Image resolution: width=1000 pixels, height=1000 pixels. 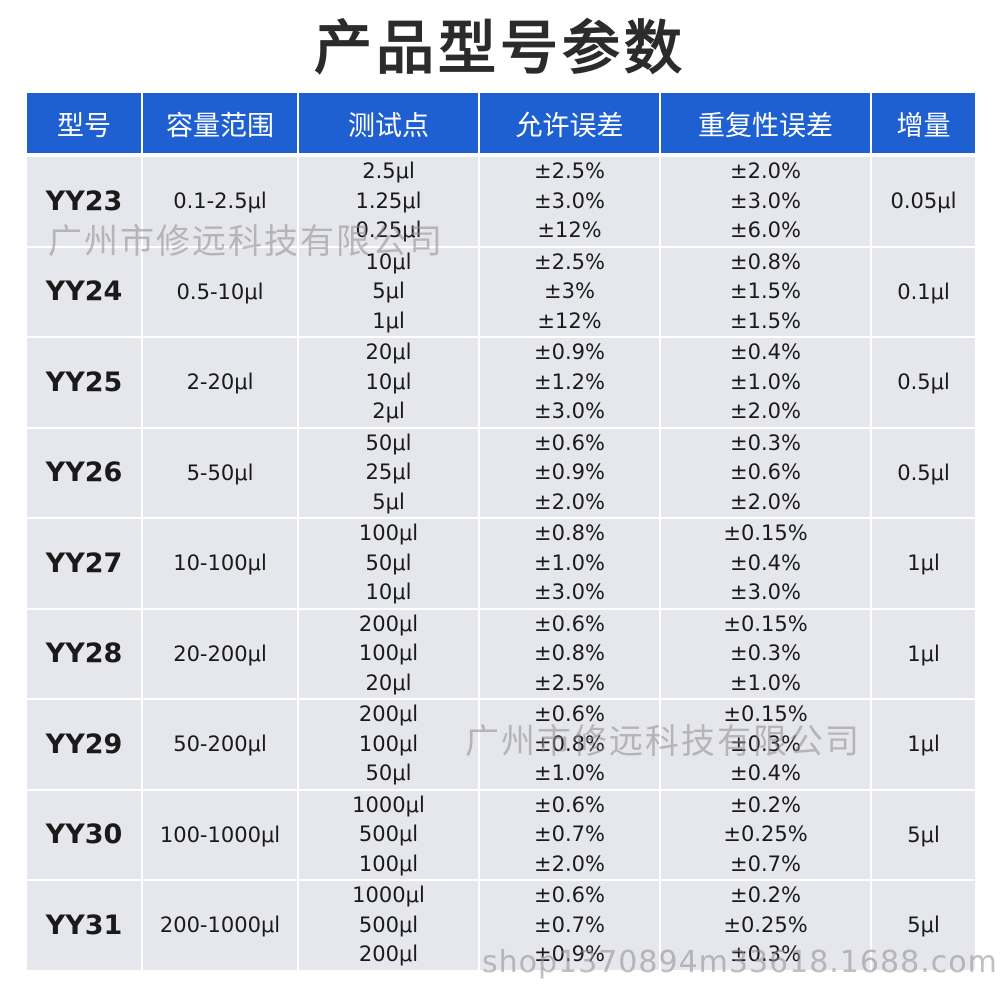 I want to click on accuracy-cell-value: ±3%, so click(x=569, y=291).